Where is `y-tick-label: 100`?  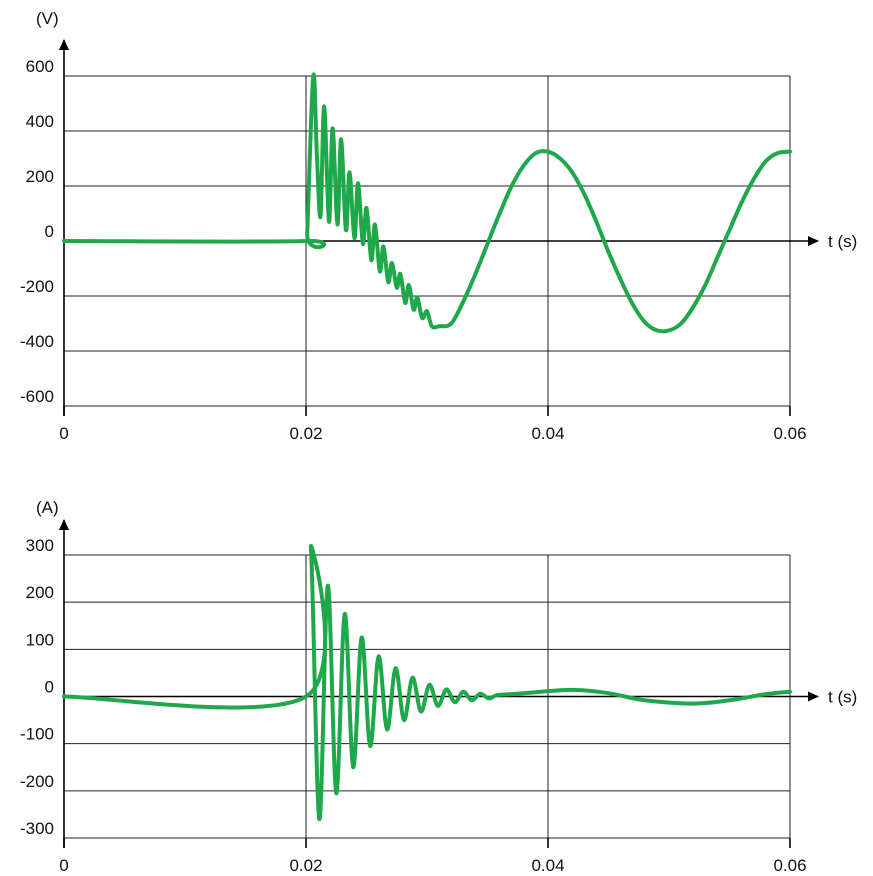 y-tick-label: 100 is located at coordinates (40, 639).